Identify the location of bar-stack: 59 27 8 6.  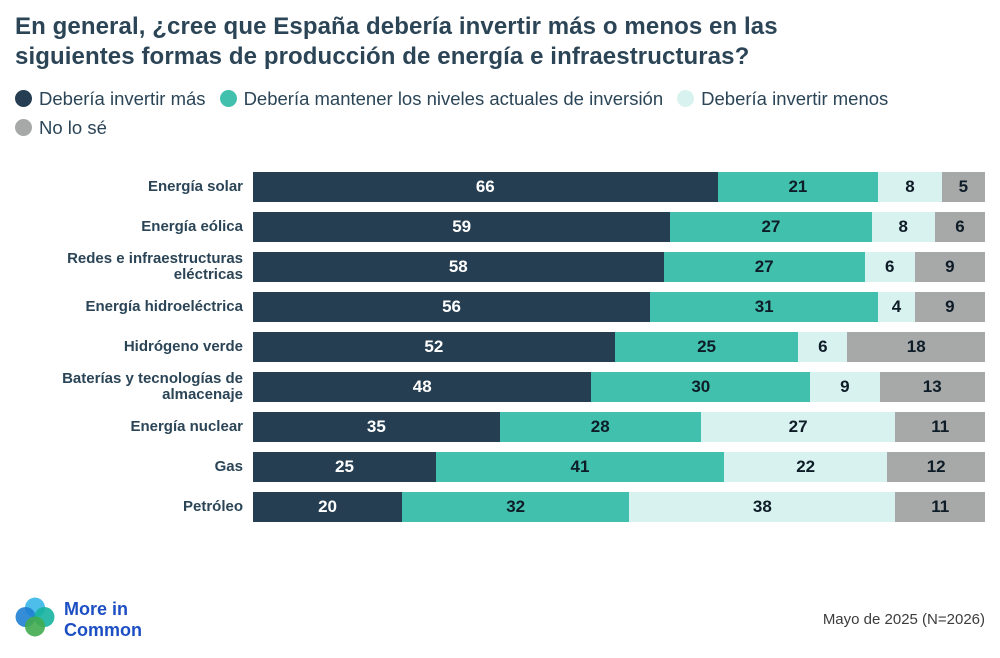
(619, 226).